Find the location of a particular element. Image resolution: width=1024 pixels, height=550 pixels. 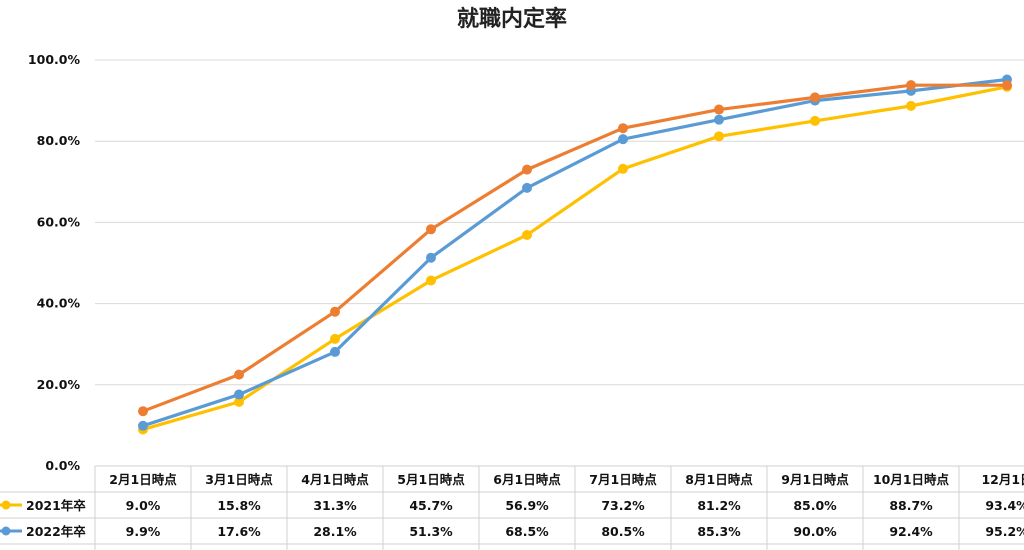

category-label: 9月1日時点 is located at coordinates (815, 479).